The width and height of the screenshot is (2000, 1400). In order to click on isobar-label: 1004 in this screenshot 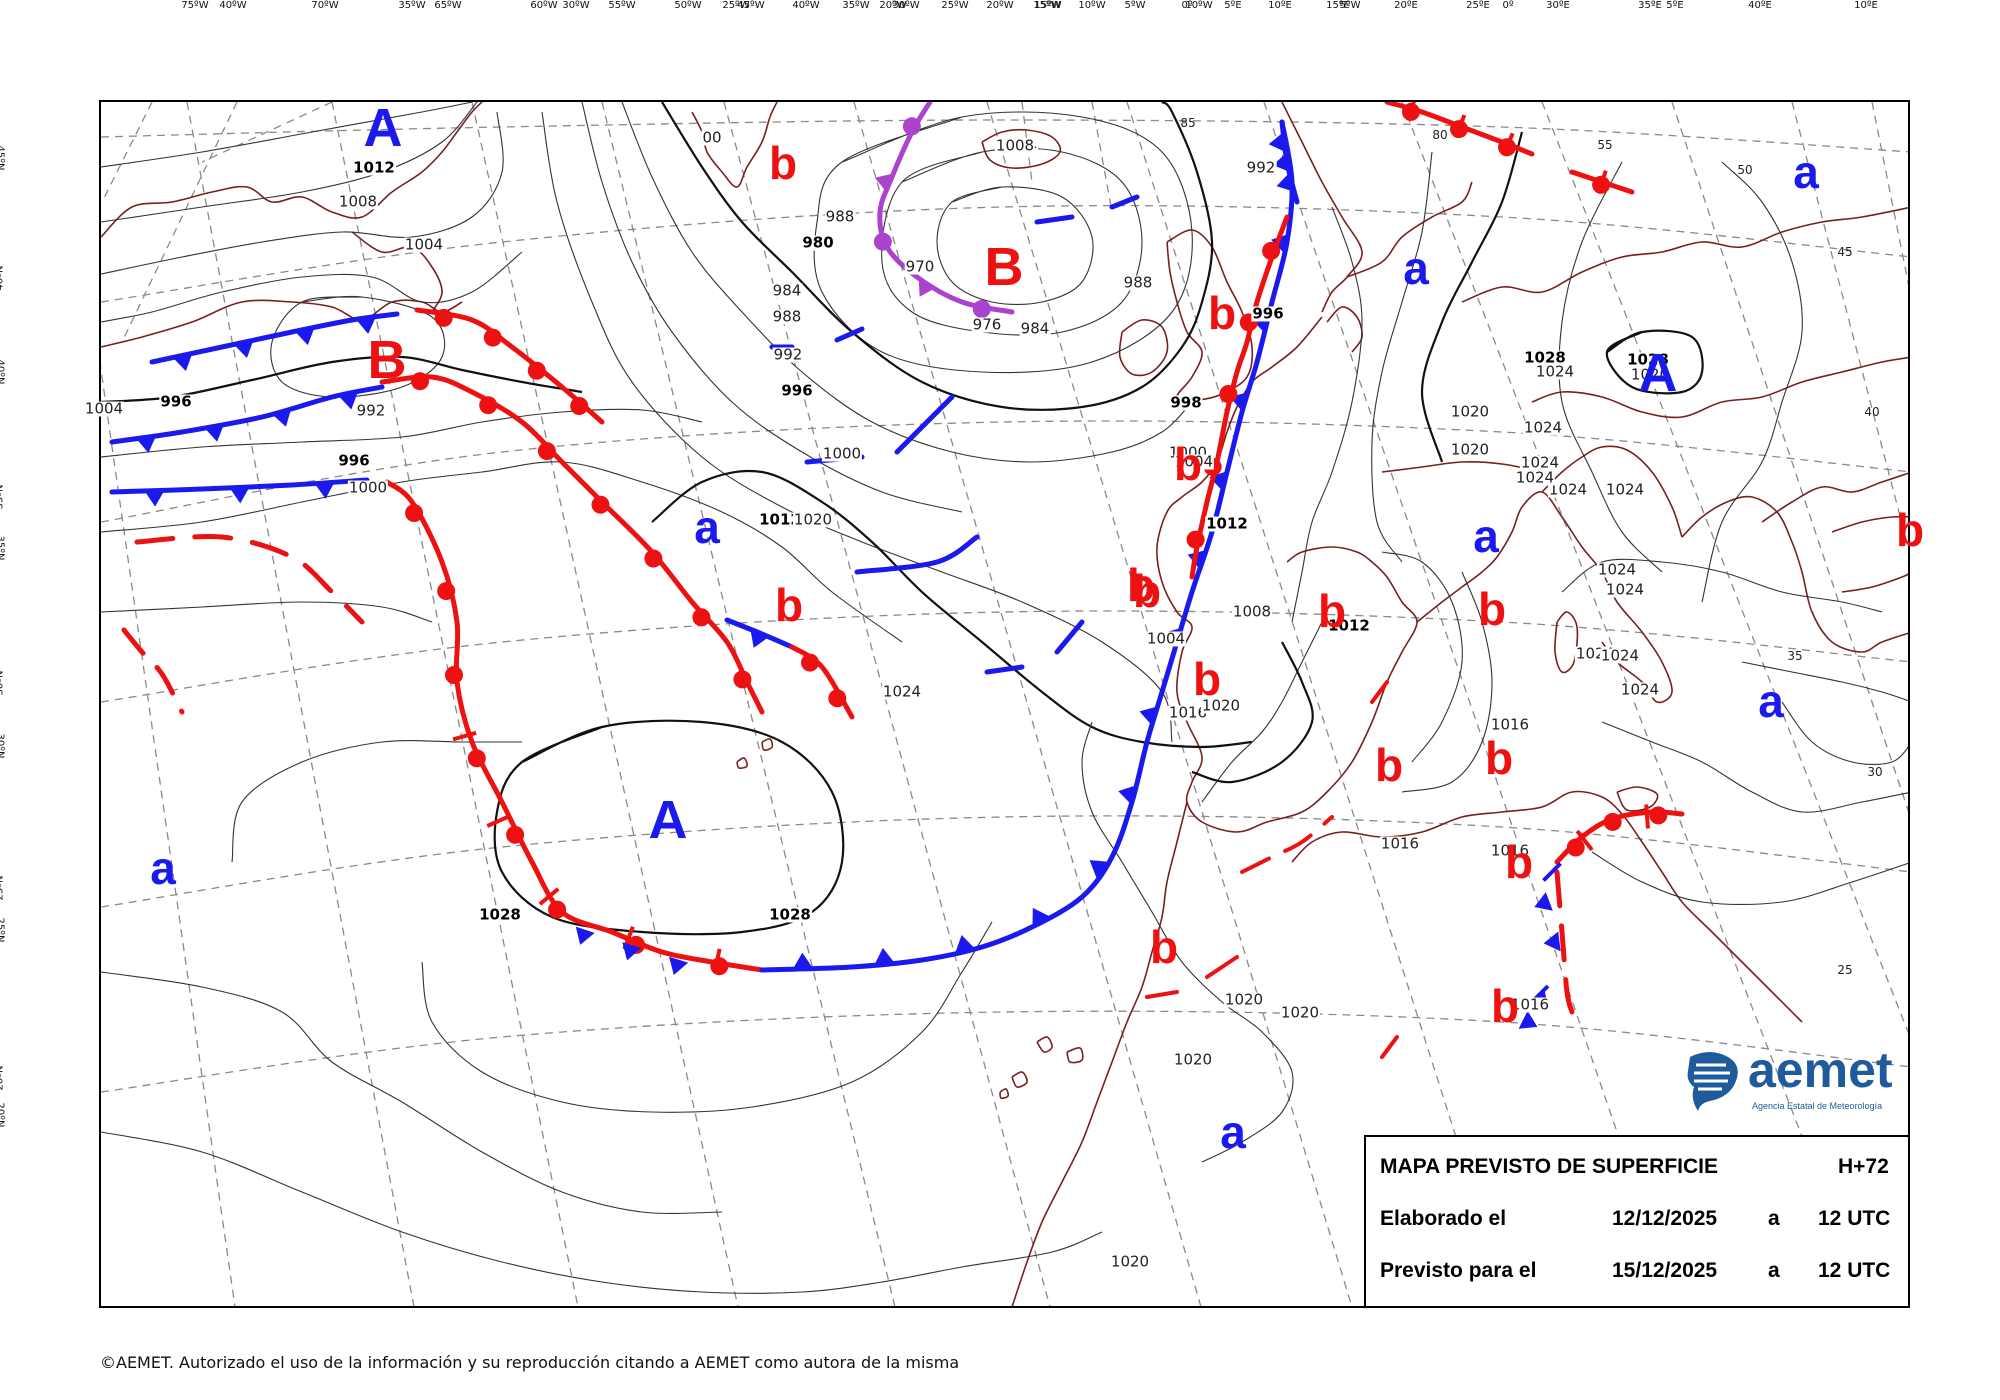, I will do `click(104, 408)`.